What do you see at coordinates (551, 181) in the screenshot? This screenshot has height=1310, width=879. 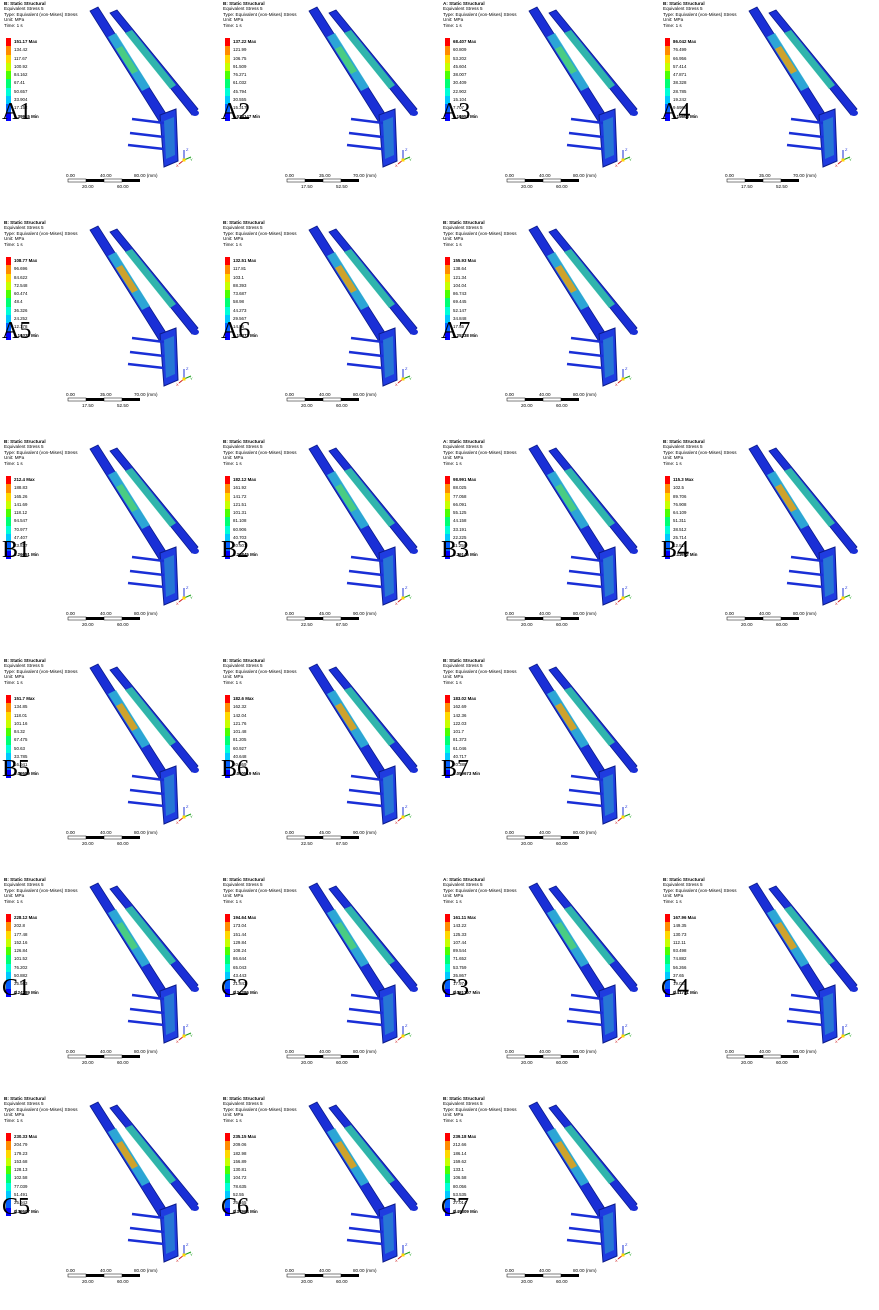 I see `scale-bar: 0.00 40.00 80.00 (mm) 20.00 60.00` at bounding box center [551, 181].